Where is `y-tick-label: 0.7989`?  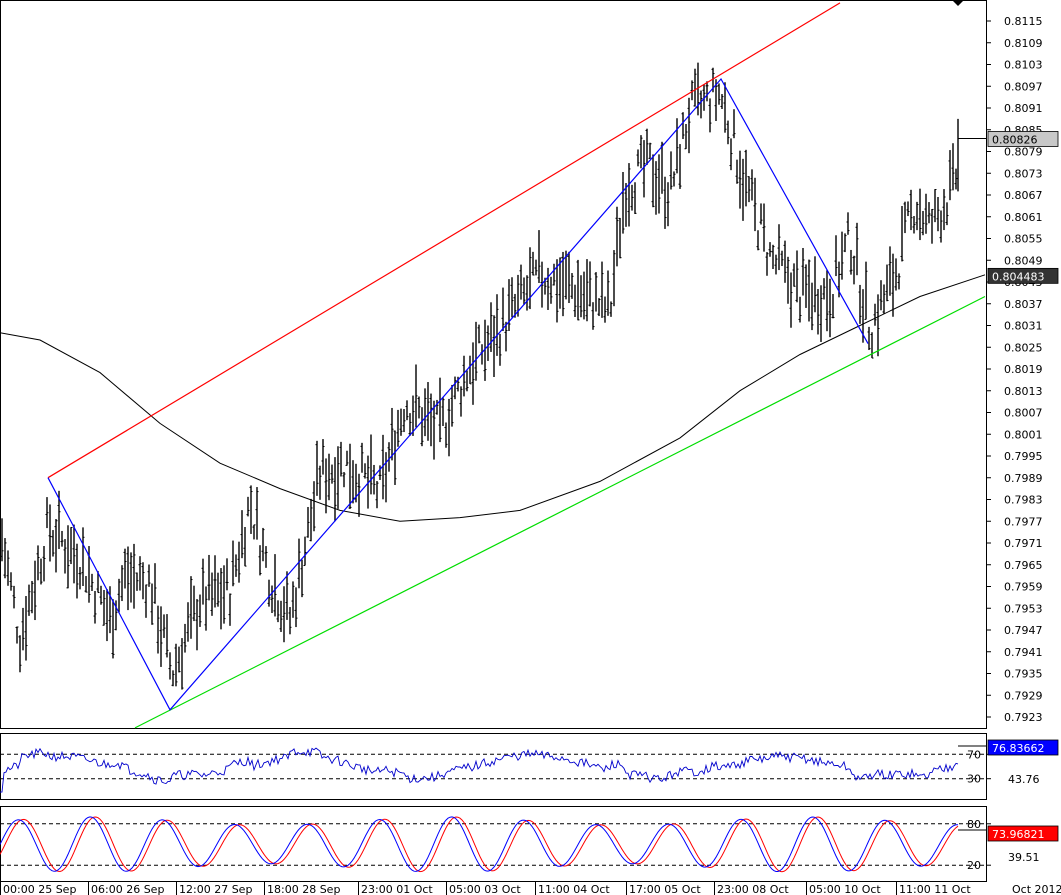 y-tick-label: 0.7989 is located at coordinates (1023, 478).